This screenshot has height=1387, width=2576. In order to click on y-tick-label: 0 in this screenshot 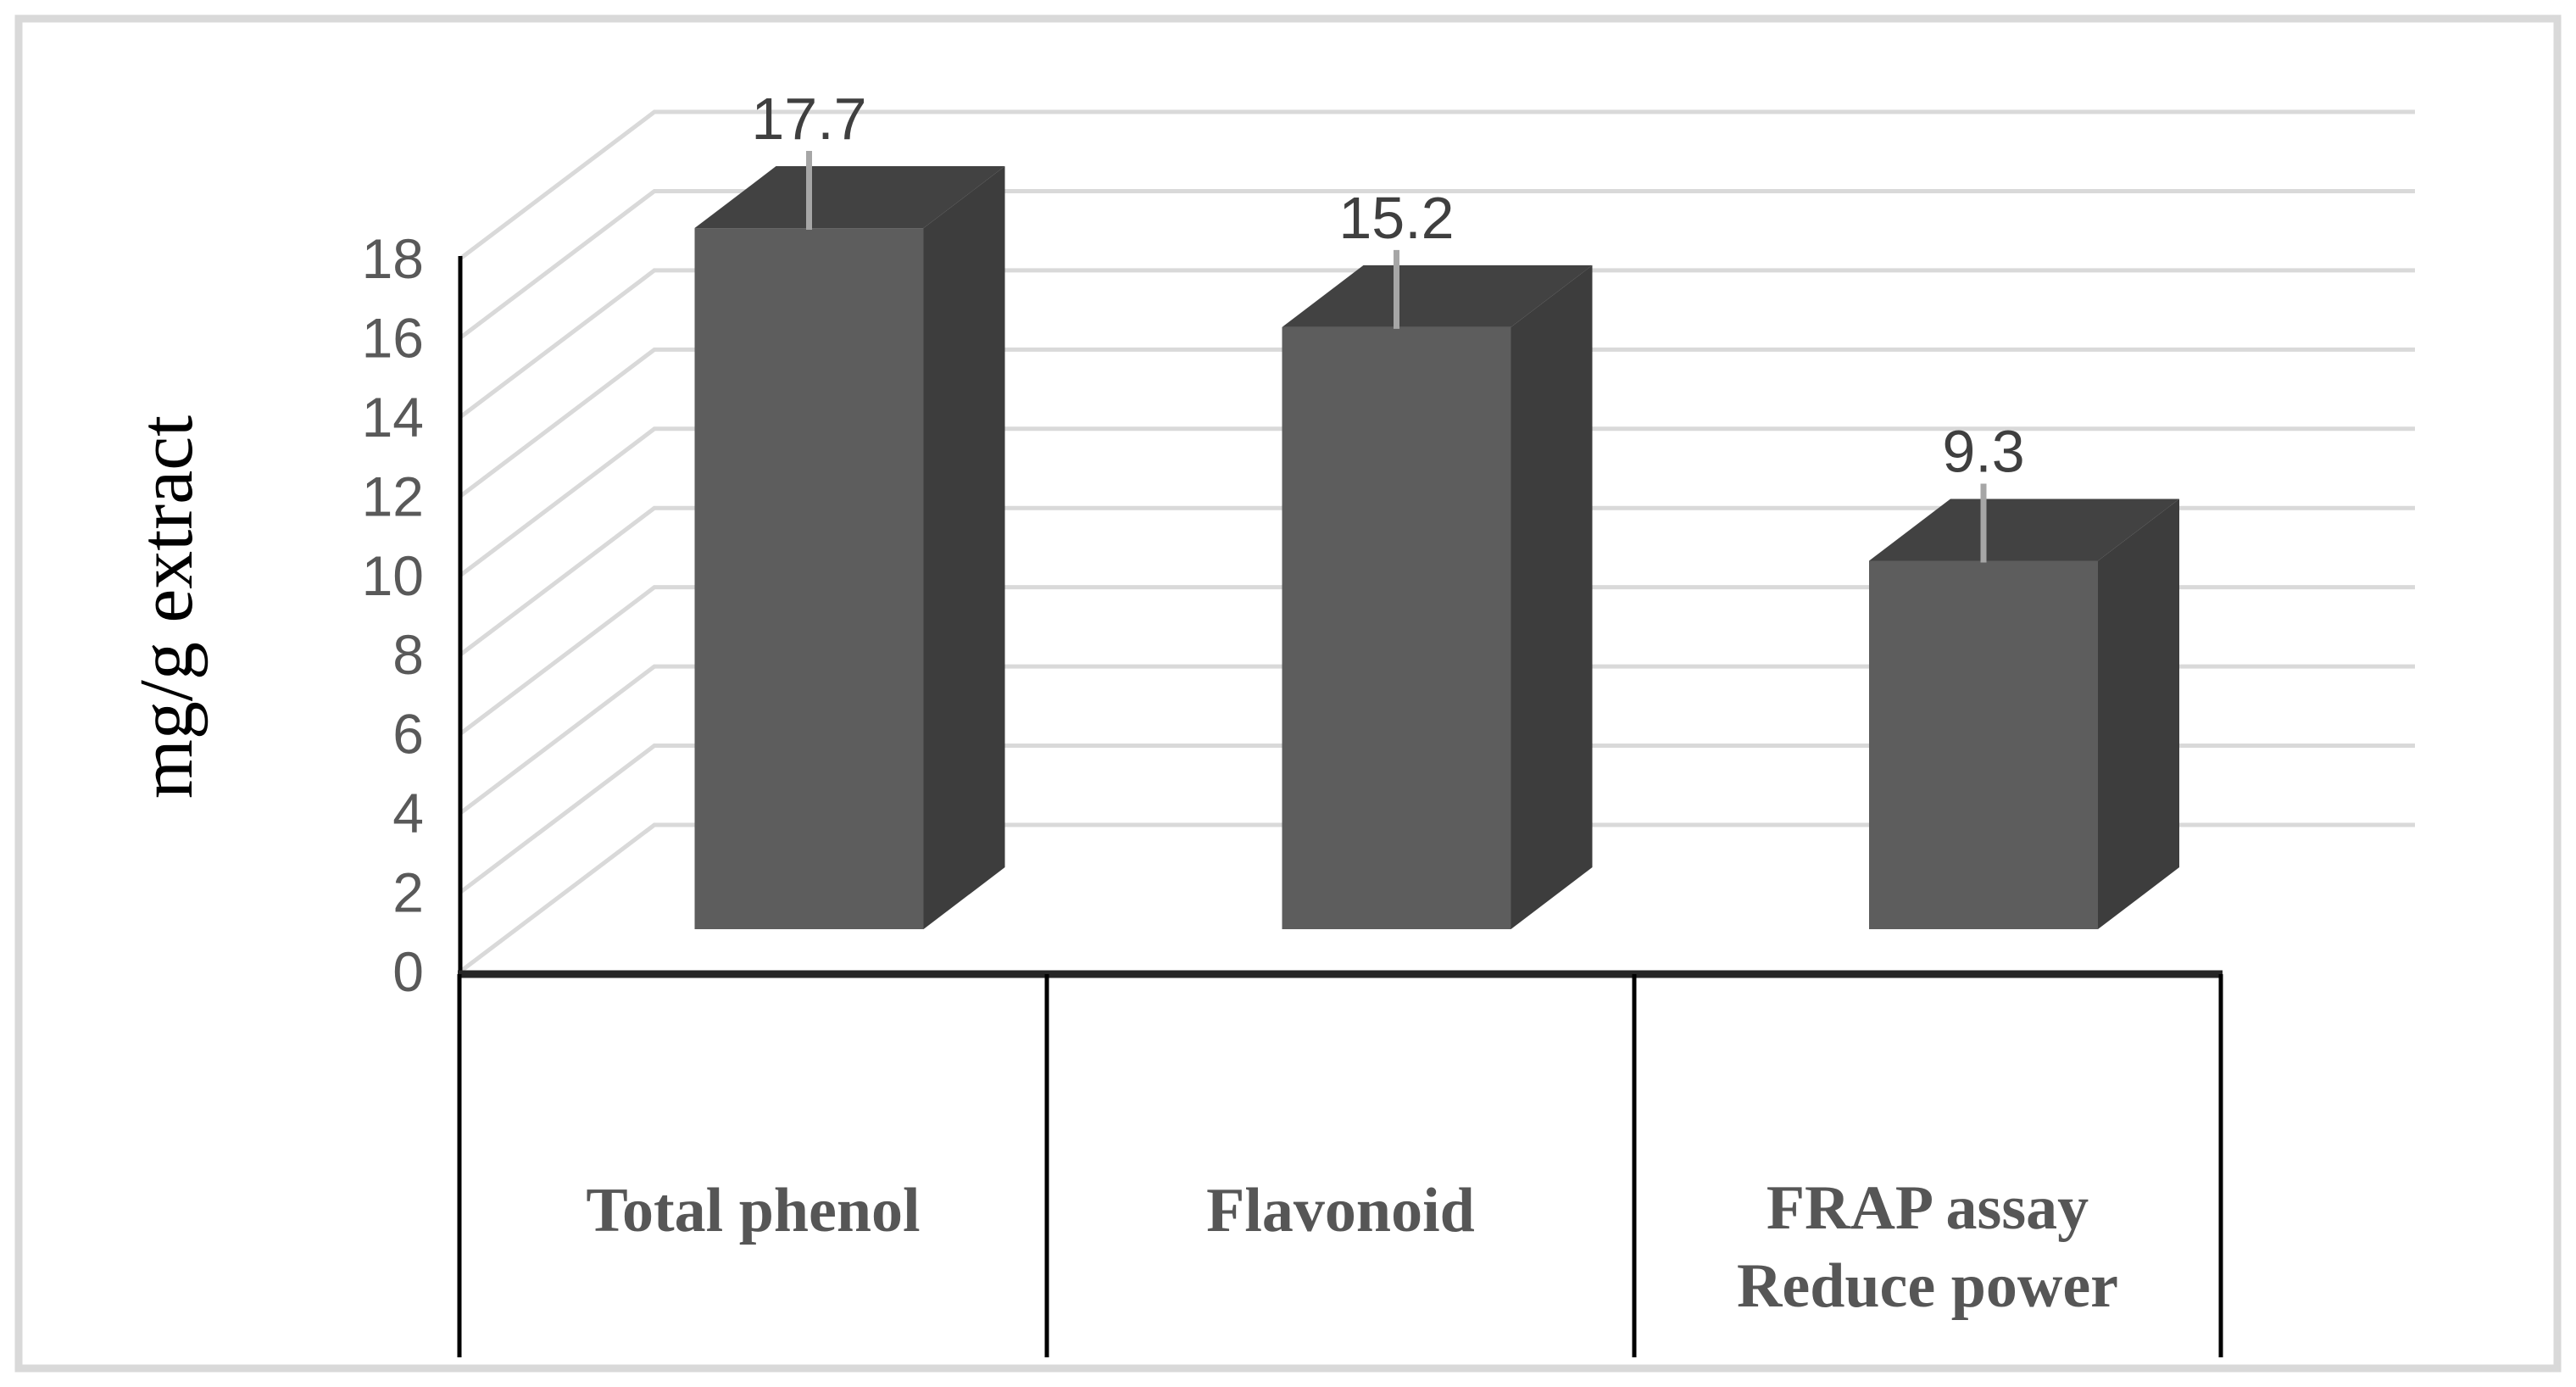, I will do `click(408, 971)`.